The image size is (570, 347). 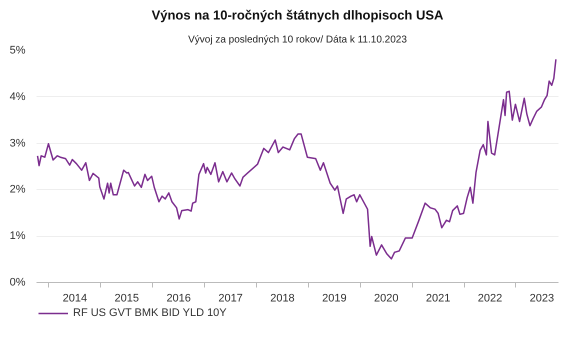 I want to click on x-tick-label: 2018, so click(x=282, y=298).